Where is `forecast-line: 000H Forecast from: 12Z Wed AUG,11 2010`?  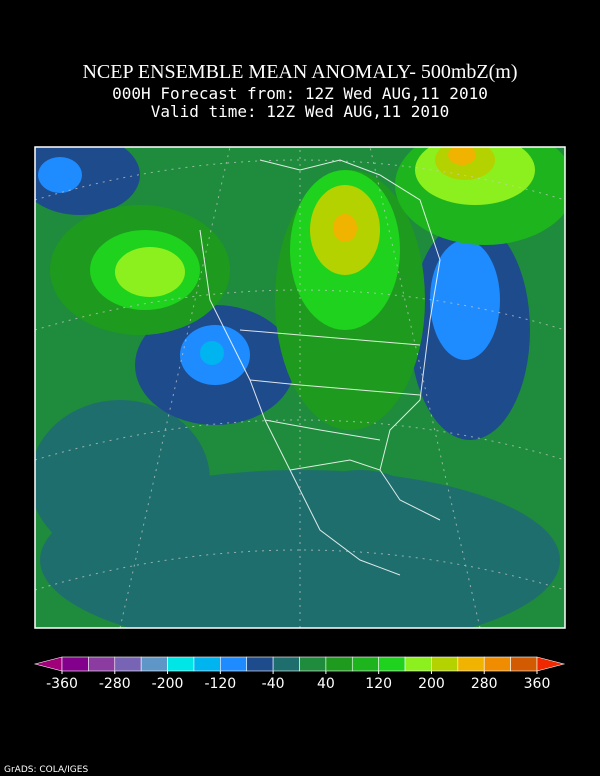 forecast-line: 000H Forecast from: 12Z Wed AUG,11 2010 is located at coordinates (300, 93).